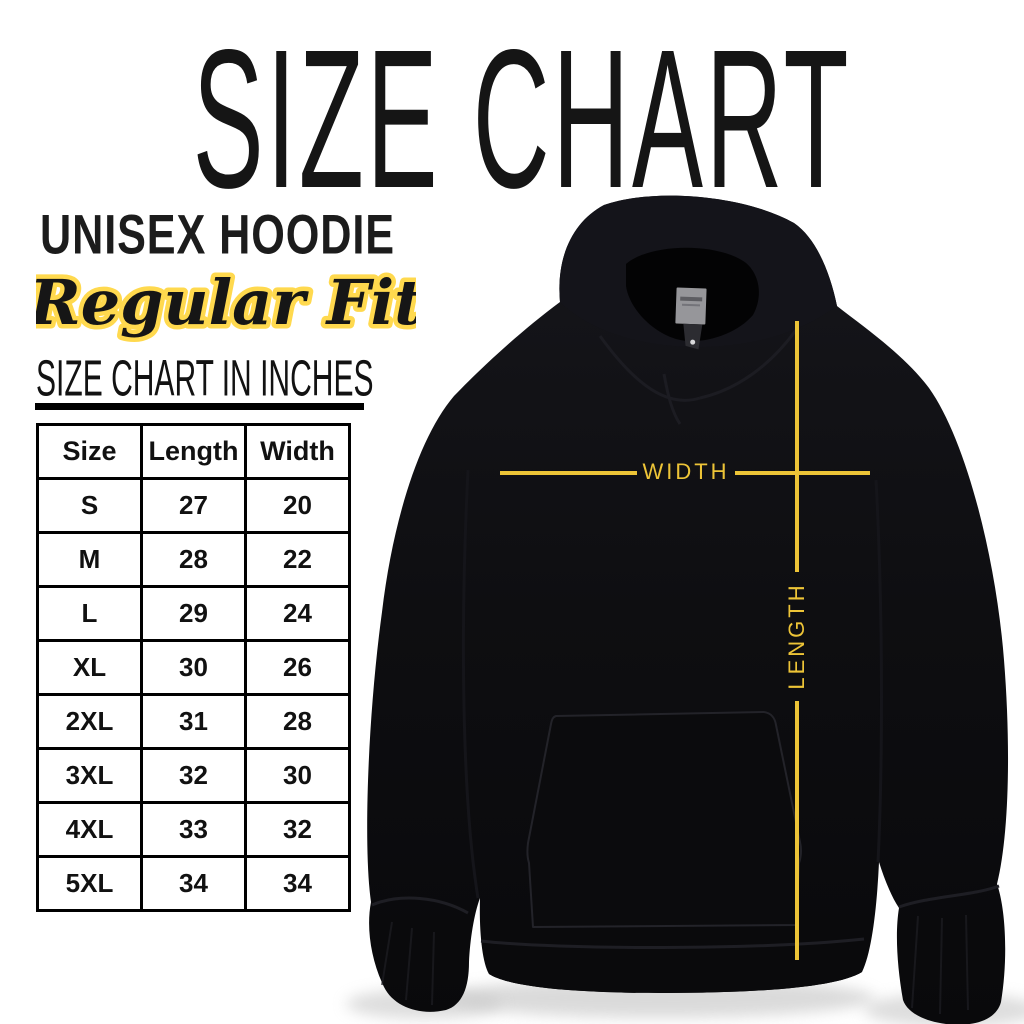 The width and height of the screenshot is (1024, 1024). I want to click on page-title: SIZE CHART, so click(522, 119).